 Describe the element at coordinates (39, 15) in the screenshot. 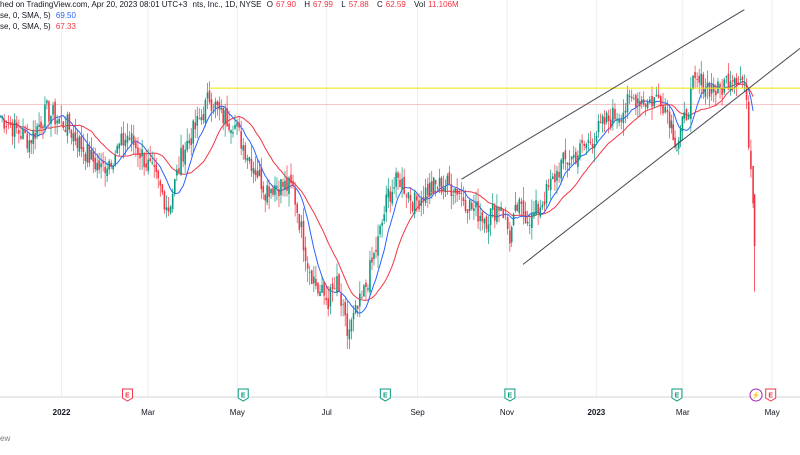

I see `header-ma1: se, 0, SMA, 5) 69.50` at that location.